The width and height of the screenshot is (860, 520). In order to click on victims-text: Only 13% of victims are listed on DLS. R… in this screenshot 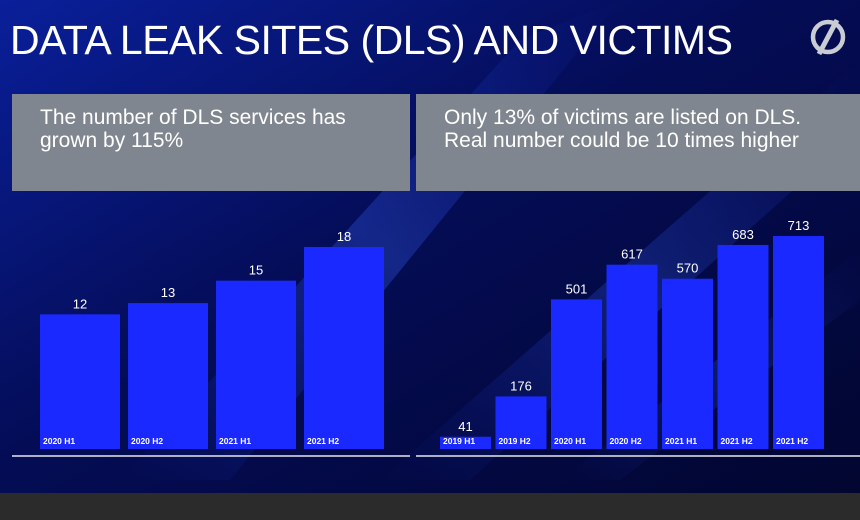, I will do `click(623, 129)`.